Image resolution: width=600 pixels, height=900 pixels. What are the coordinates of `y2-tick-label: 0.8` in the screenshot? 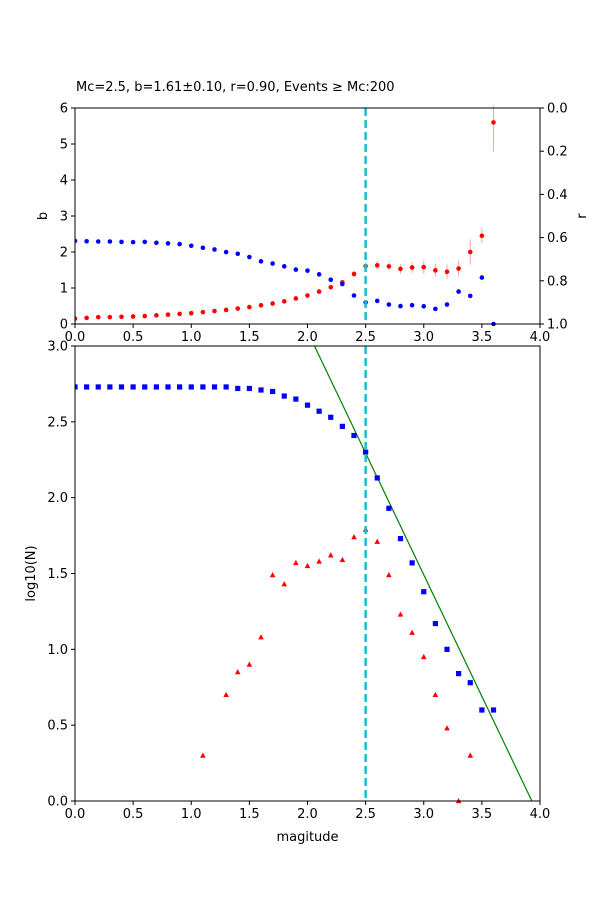 It's located at (557, 281).